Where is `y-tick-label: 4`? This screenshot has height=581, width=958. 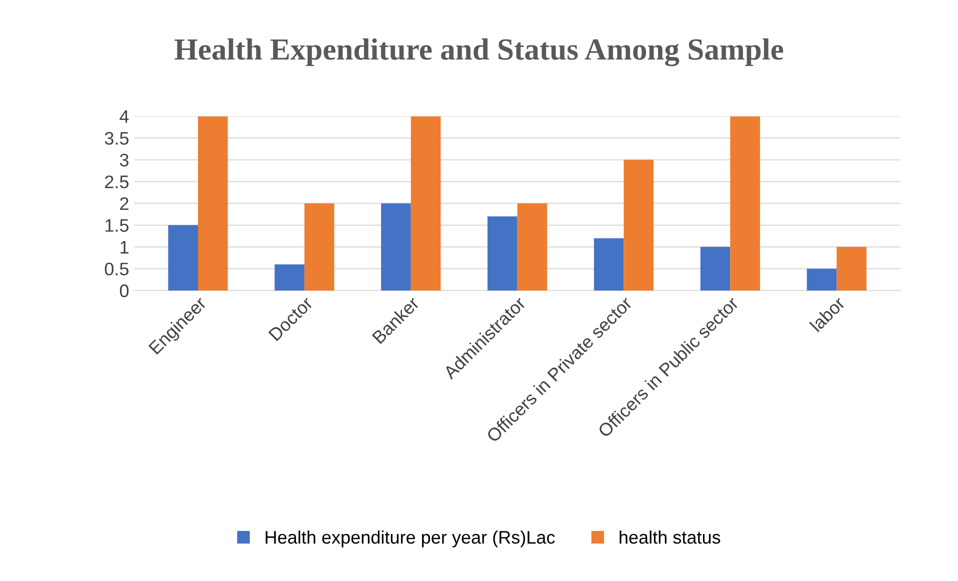
y-tick-label: 4 is located at coordinates (124, 116).